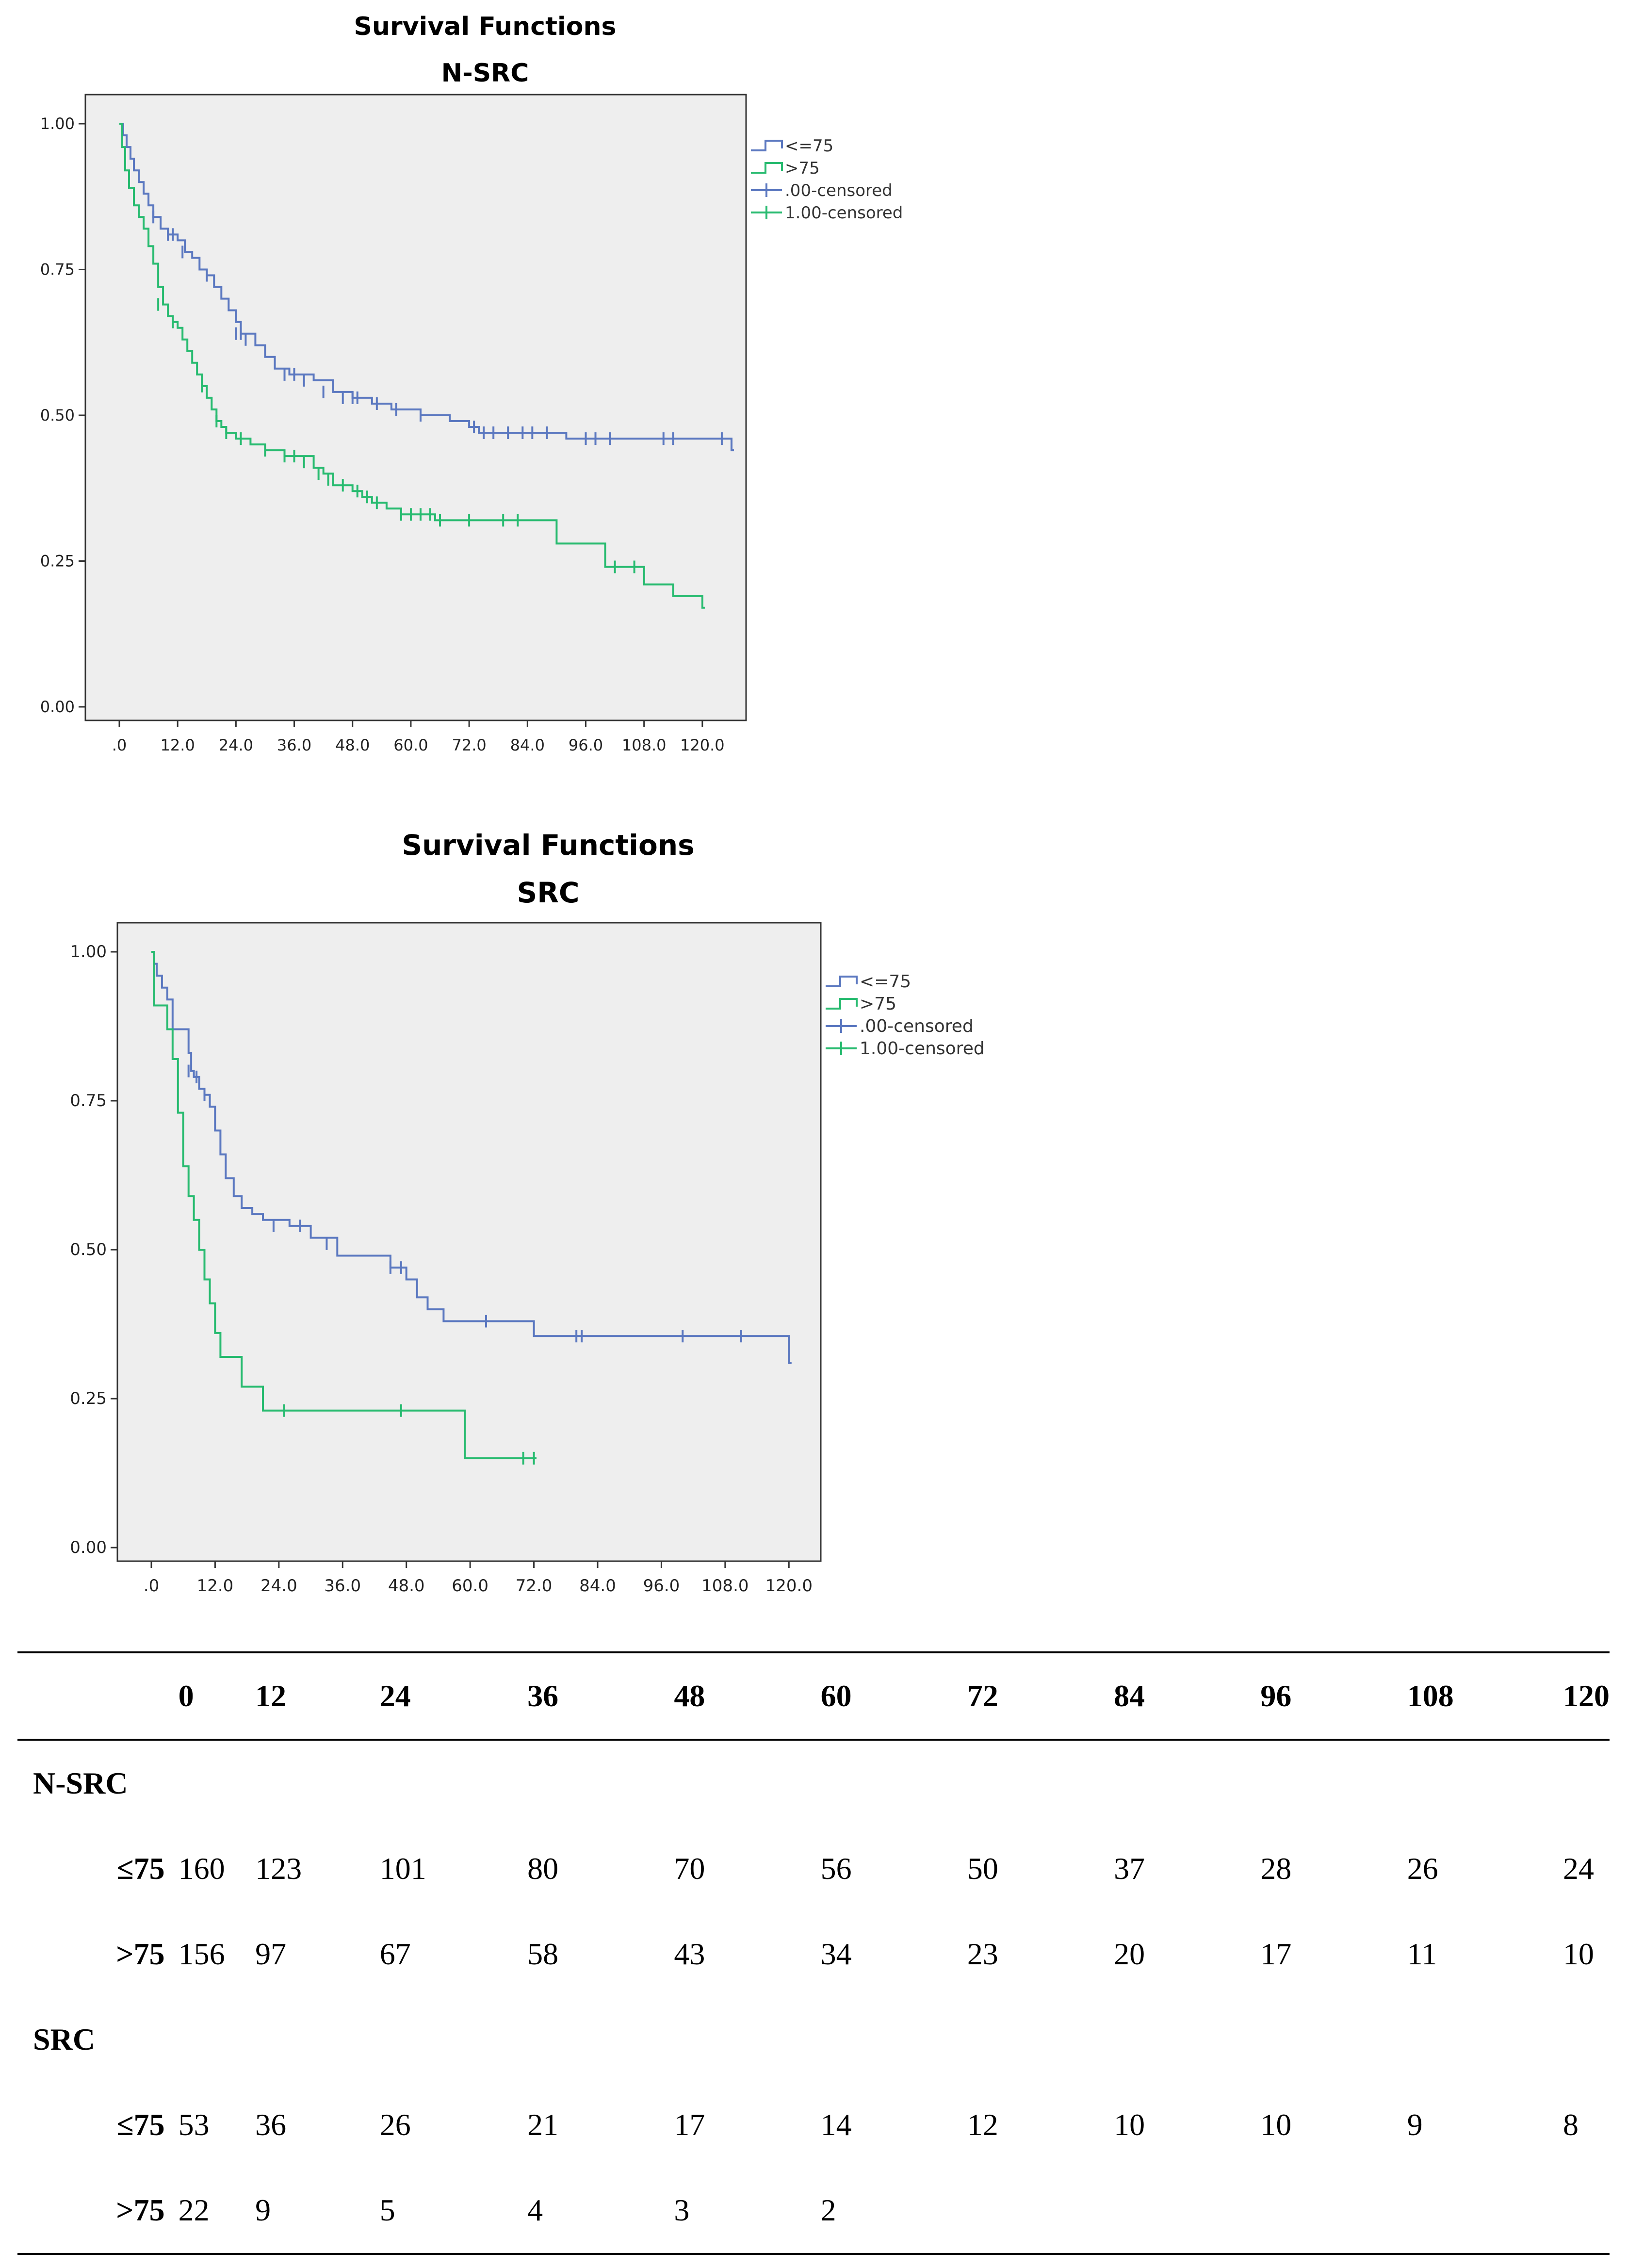 This screenshot has width=1627, height=2268. I want to click on at-risk-cell: 23, so click(983, 1954).